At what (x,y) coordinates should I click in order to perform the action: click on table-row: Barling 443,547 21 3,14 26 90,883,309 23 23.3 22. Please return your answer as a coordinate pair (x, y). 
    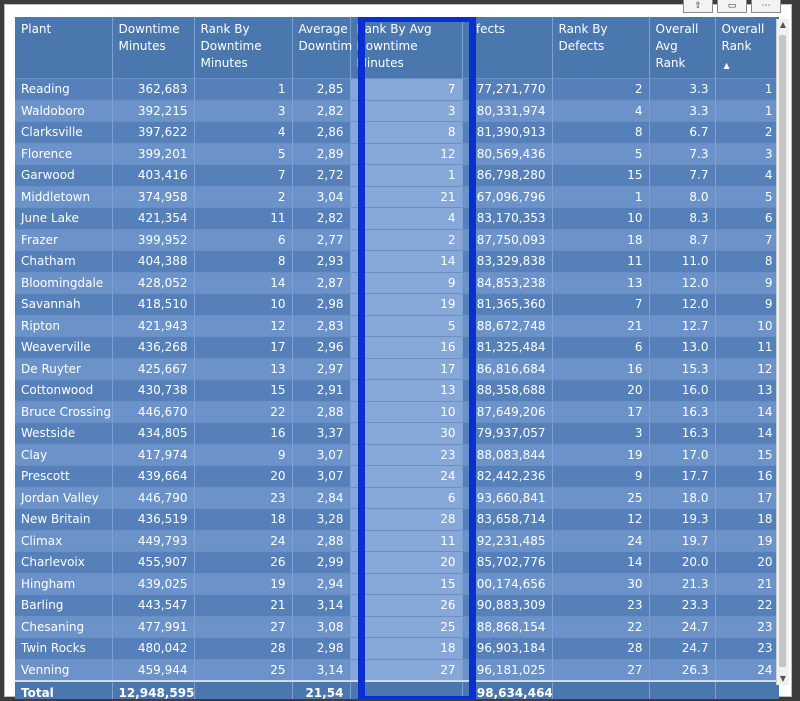
    Looking at the image, I should click on (397, 605).